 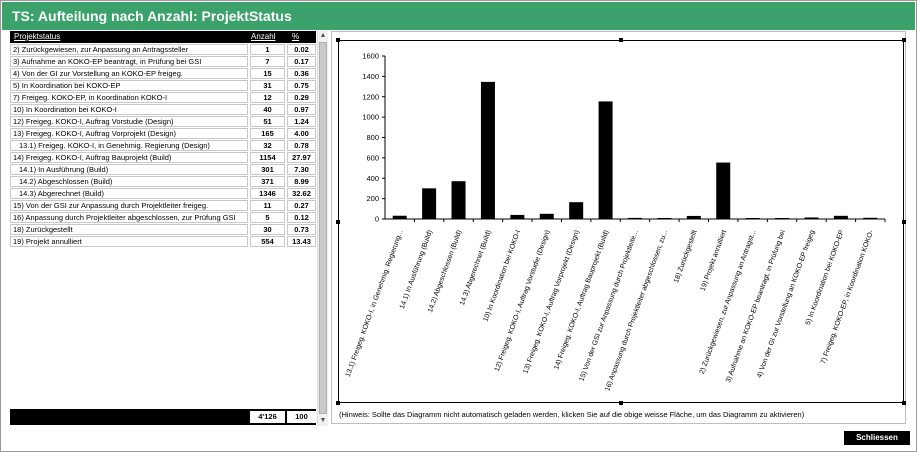 What do you see at coordinates (301, 145) in the screenshot?
I see `percent-cell: 0.78` at bounding box center [301, 145].